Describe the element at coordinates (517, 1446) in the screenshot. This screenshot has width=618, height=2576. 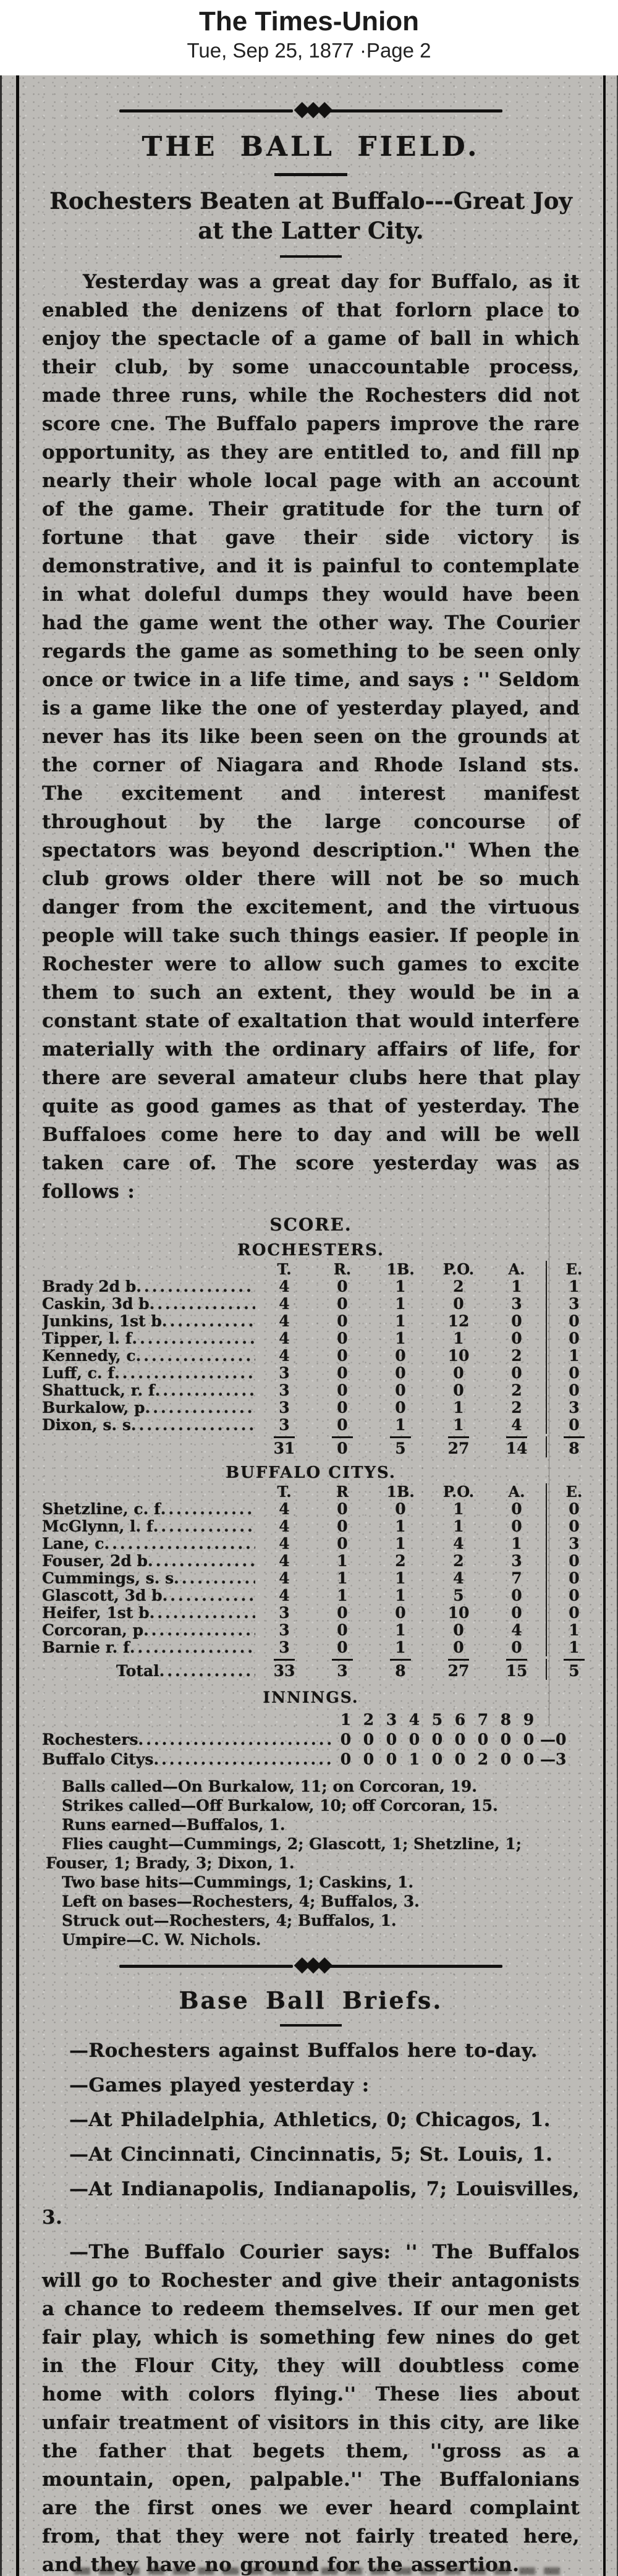
I see `total-a: 14` at that location.